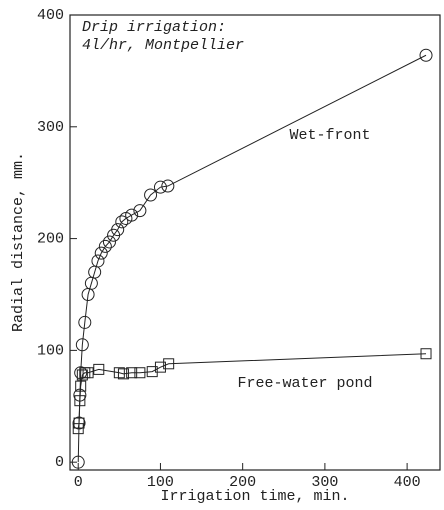 Image resolution: width=444 pixels, height=510 pixels. I want to click on x-tick-label: 200, so click(242, 482).